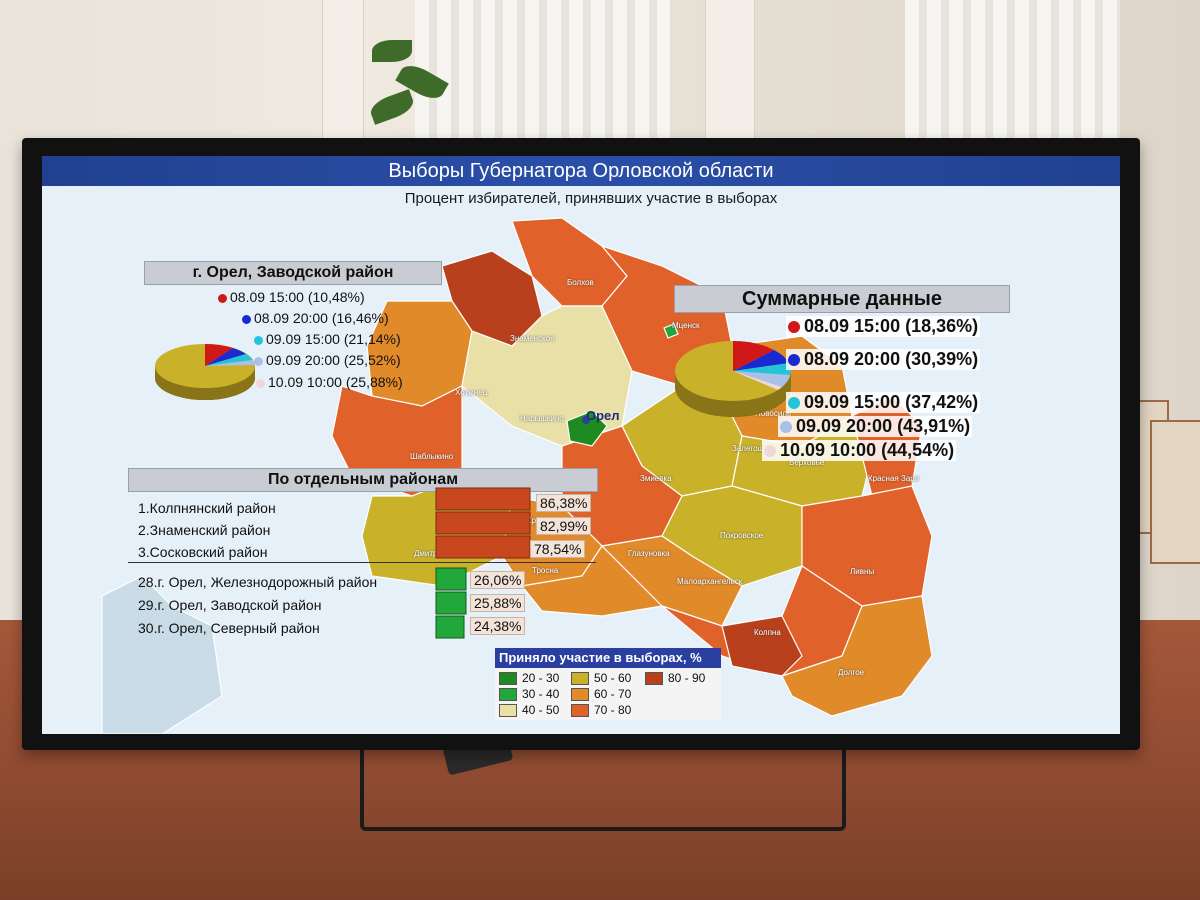  What do you see at coordinates (851, 672) in the screenshot?
I see `map-label: Долгое` at bounding box center [851, 672].